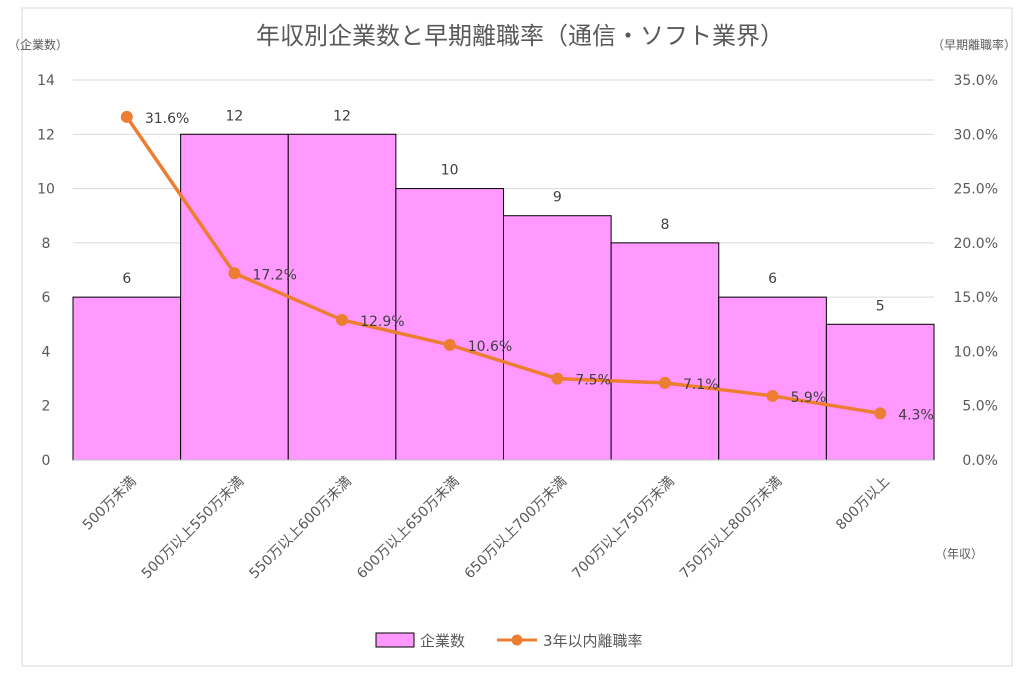 The height and width of the screenshot is (673, 1024). Describe the element at coordinates (46, 190) in the screenshot. I see `y-left-tick-label: 10` at that location.